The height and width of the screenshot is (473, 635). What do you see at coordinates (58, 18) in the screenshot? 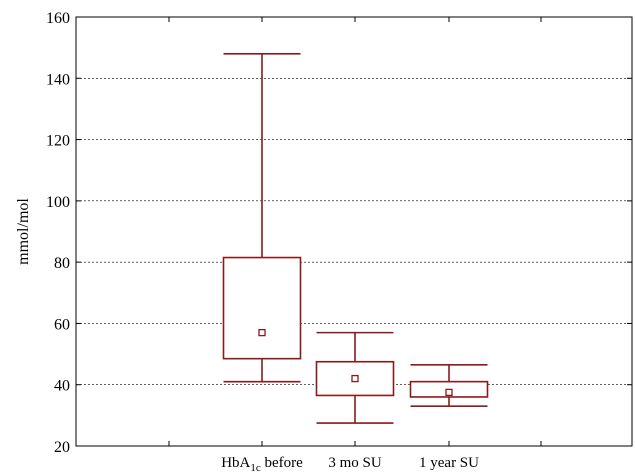
I see `y-tick-label: 160` at bounding box center [58, 18].